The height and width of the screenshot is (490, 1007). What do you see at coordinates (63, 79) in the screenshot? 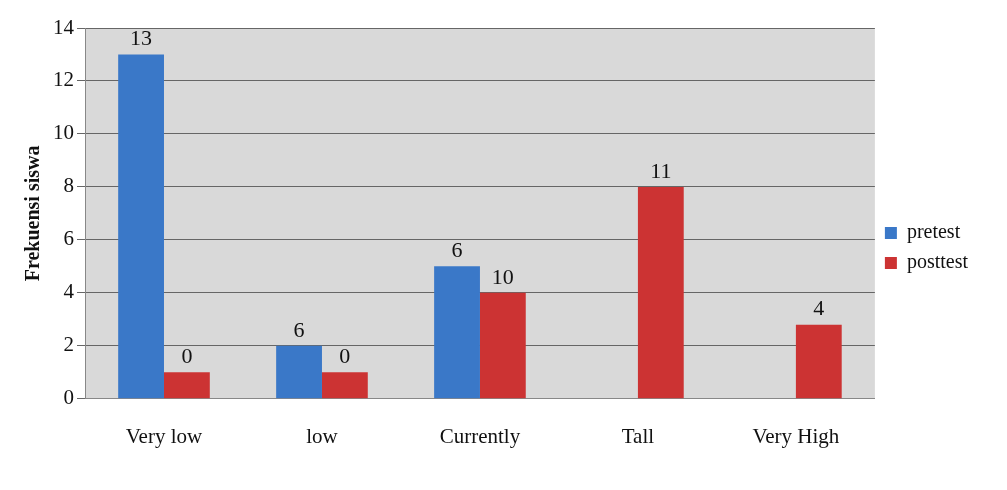
I see `y-tick-label: 12` at bounding box center [63, 79].